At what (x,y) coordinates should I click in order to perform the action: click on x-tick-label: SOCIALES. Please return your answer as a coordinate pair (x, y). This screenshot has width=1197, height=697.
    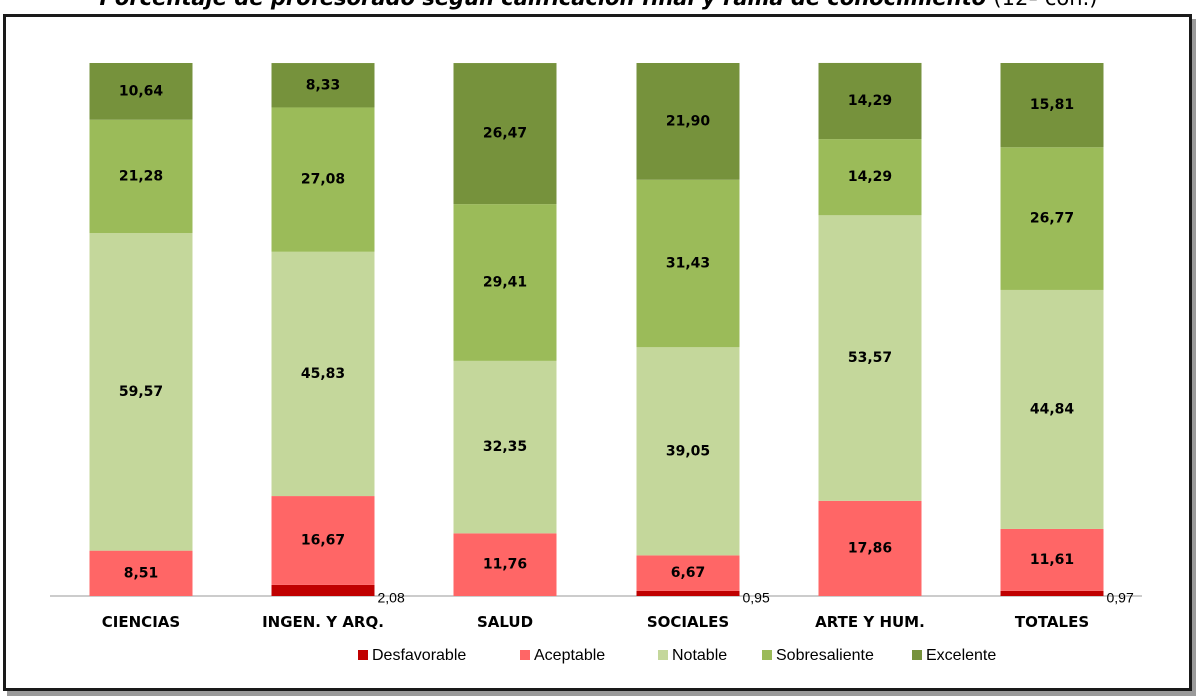
    Looking at the image, I should click on (688, 622).